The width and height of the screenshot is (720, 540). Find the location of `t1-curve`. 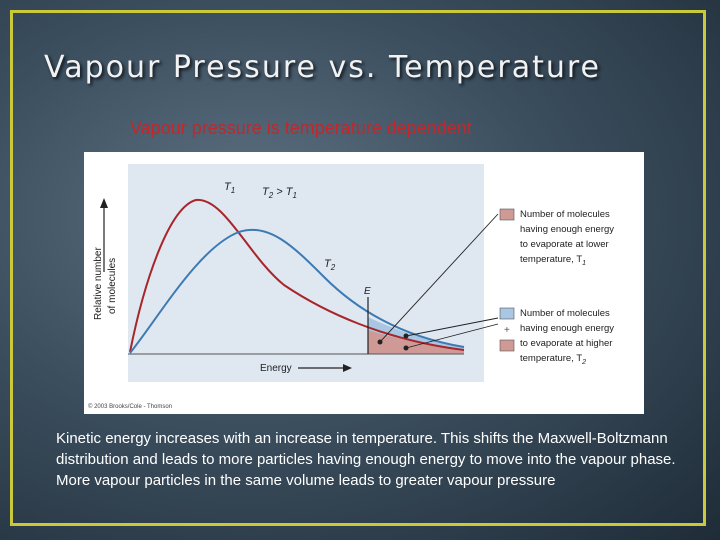

t1-curve is located at coordinates (297, 275).